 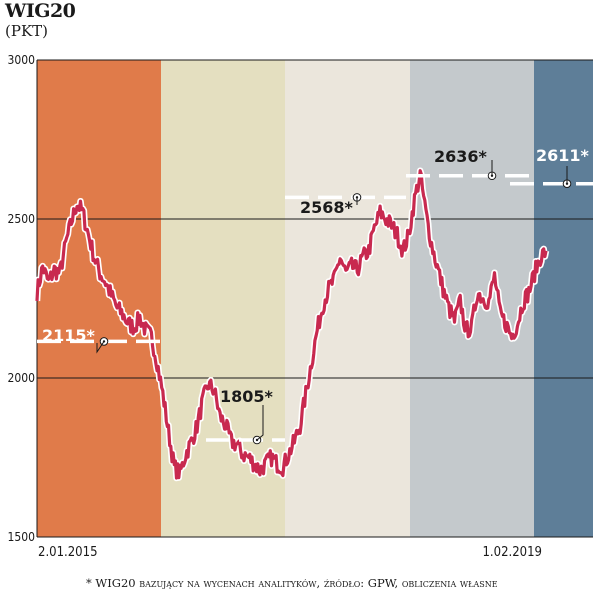 I want to click on target-label-5: 2611*, so click(x=563, y=155).